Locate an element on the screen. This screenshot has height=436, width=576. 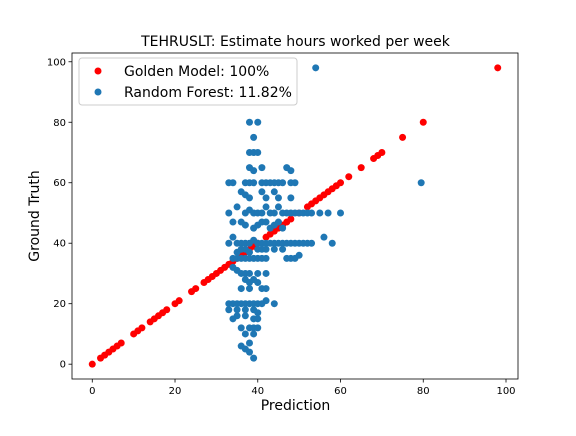
y-tick-label: 100 is located at coordinates (56, 62).